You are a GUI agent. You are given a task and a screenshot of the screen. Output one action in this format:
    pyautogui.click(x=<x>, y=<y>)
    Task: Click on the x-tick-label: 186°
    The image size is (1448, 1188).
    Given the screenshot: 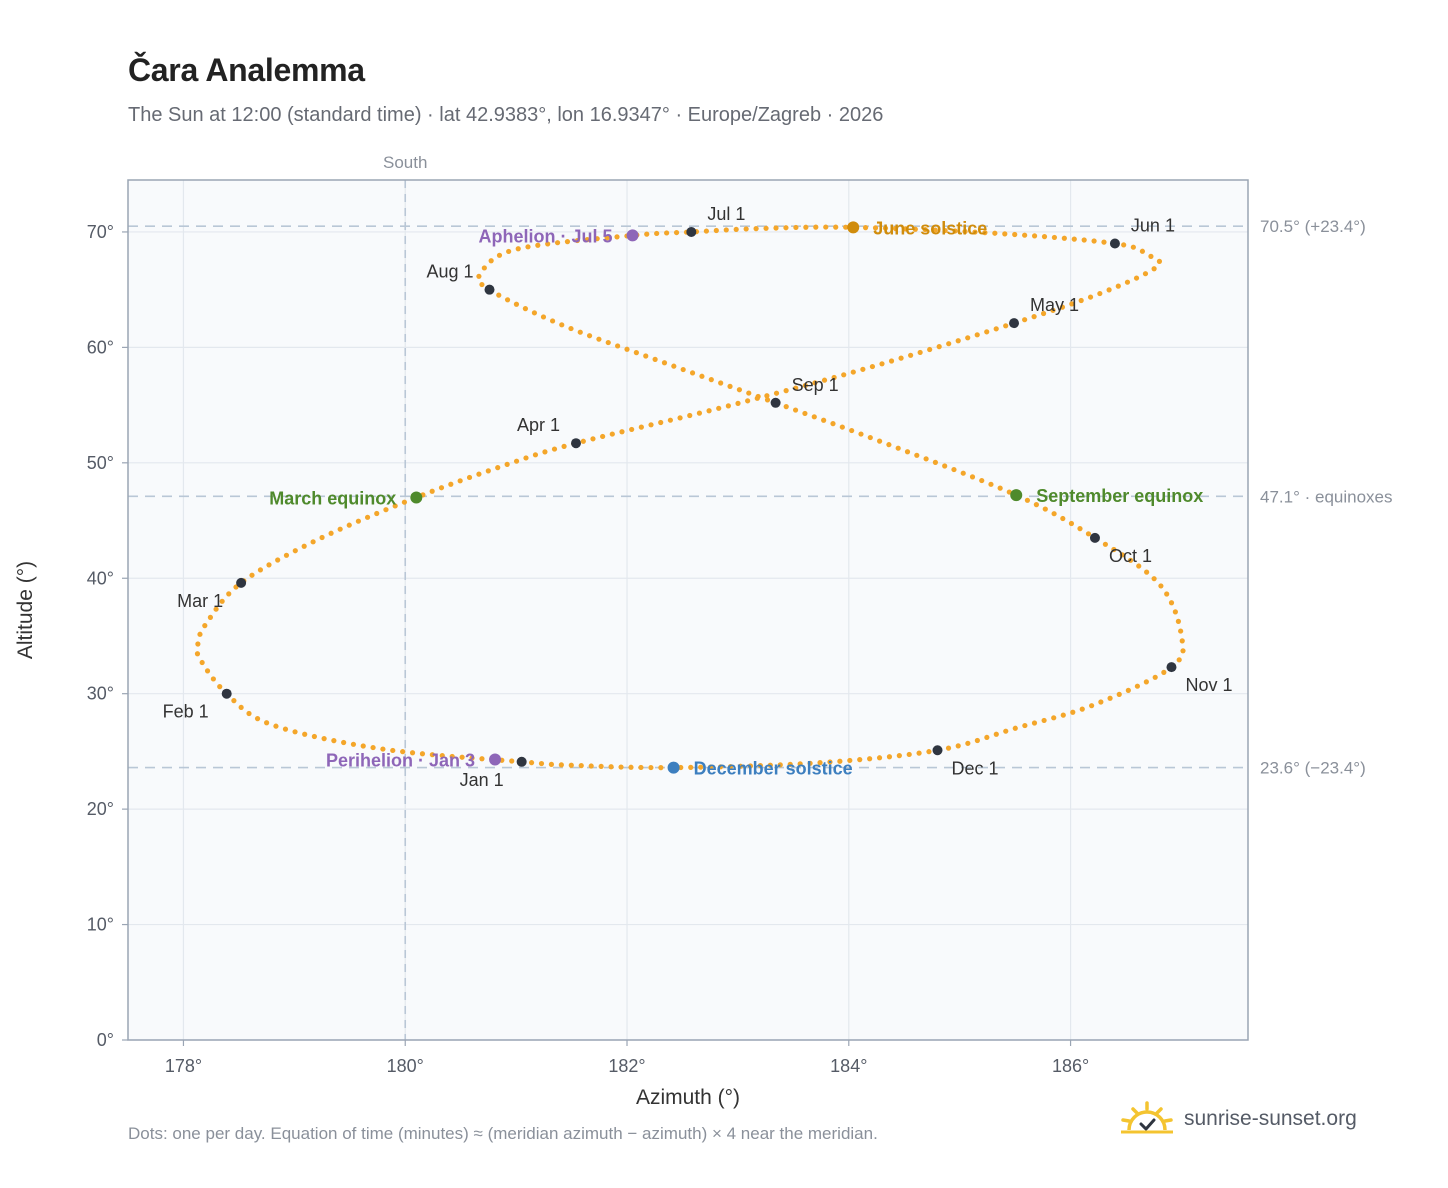 What is the action you would take?
    pyautogui.click(x=1070, y=1066)
    